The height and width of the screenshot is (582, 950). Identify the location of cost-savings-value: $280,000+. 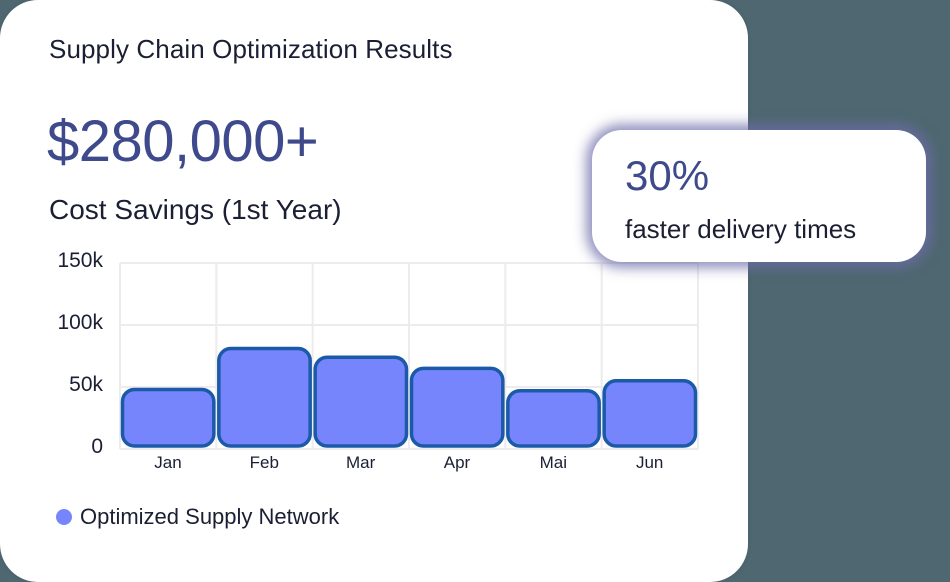
(183, 141).